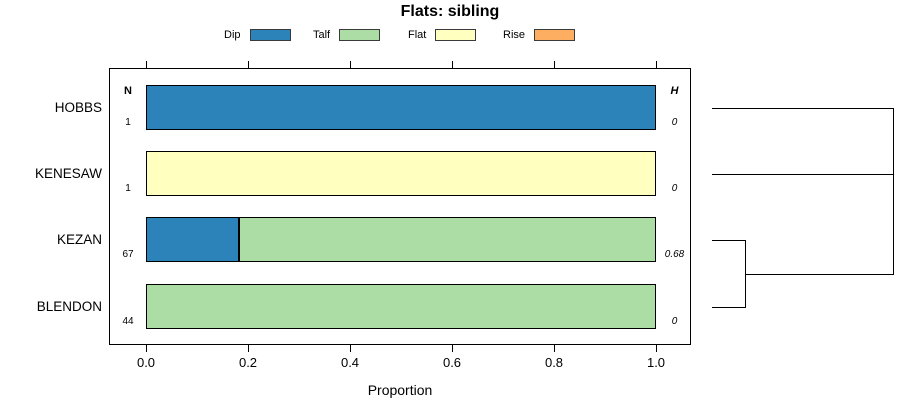  What do you see at coordinates (322, 35) in the screenshot?
I see `legend-label: Talf` at bounding box center [322, 35].